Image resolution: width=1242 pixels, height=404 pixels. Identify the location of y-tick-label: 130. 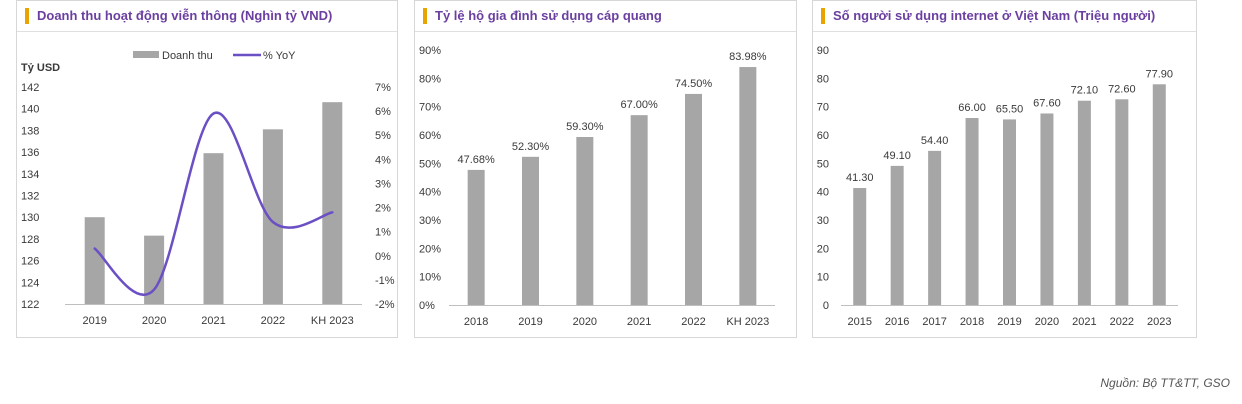
(30, 218).